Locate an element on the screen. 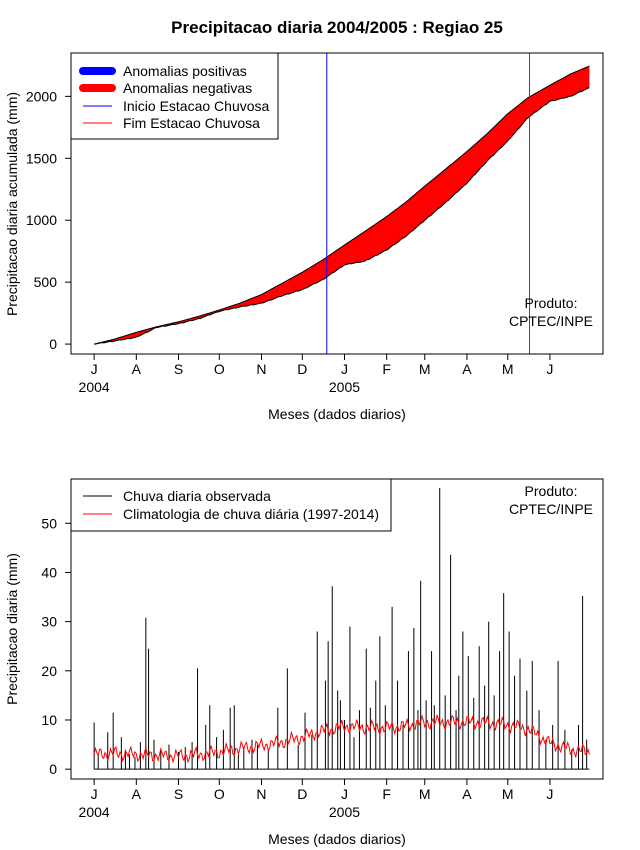 Image resolution: width=640 pixels, height=850 pixels. cumulative-y-tick-label: 1000 is located at coordinates (41, 220).